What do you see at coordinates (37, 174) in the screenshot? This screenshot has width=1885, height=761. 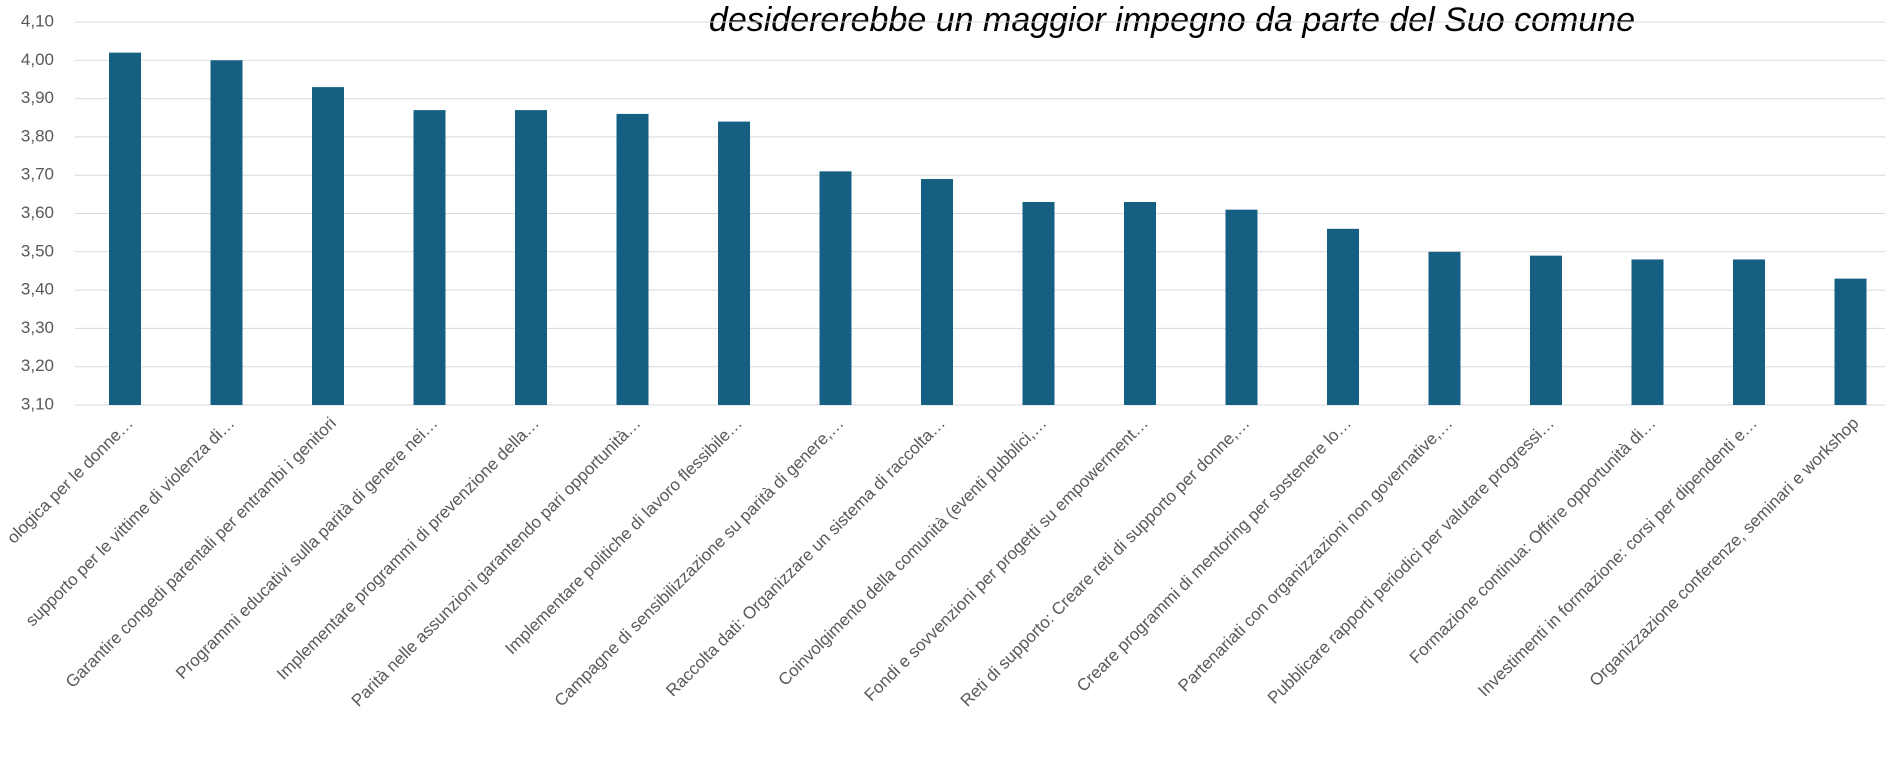 I see `y-tick-label: 3,70` at bounding box center [37, 174].